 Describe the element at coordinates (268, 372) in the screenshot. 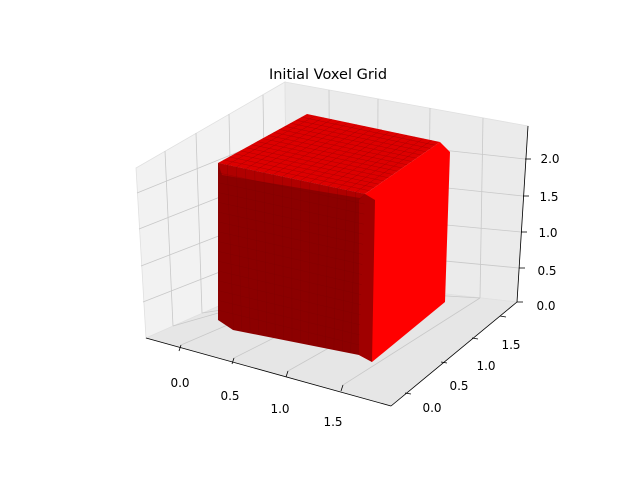

I see `x-axis-line` at that location.